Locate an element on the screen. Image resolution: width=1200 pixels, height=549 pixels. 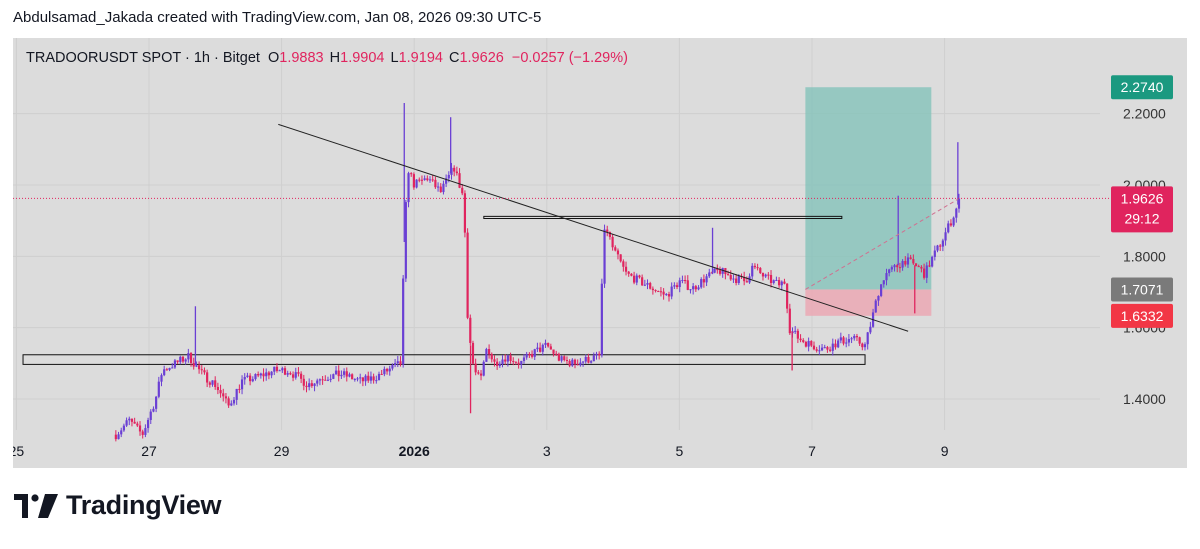
x-tick-label: 9 is located at coordinates (945, 451).